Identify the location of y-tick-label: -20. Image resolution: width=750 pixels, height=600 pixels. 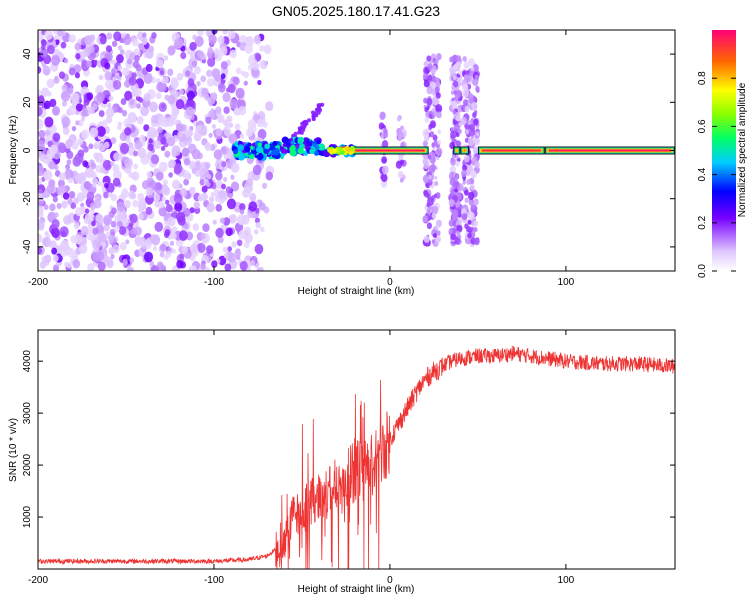
(27, 198).